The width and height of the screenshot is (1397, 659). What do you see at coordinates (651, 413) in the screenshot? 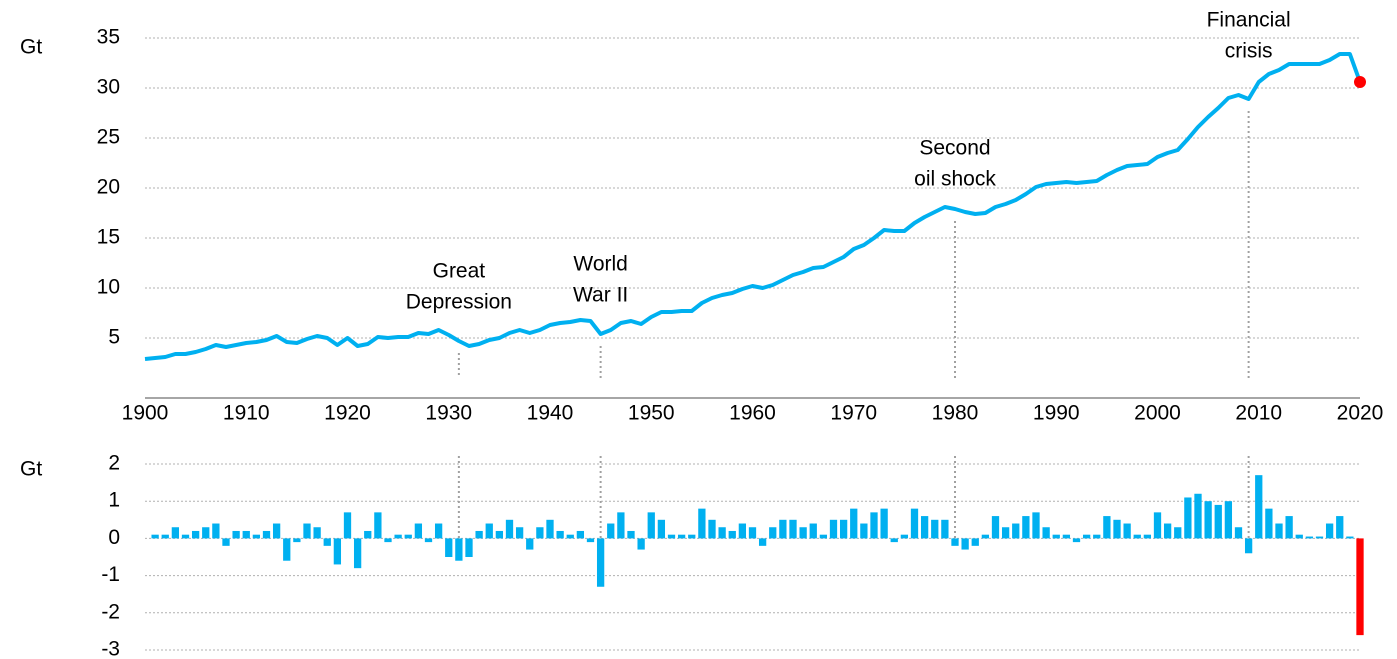
I see `x-tick-label: 1950` at bounding box center [651, 413].